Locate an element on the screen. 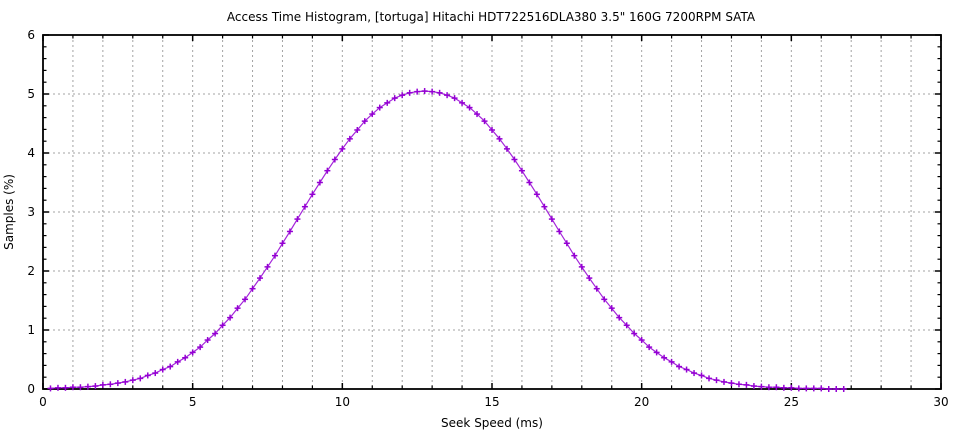 Image resolution: width=960 pixels, height=432 pixels. x-tick-label: 10 is located at coordinates (342, 402).